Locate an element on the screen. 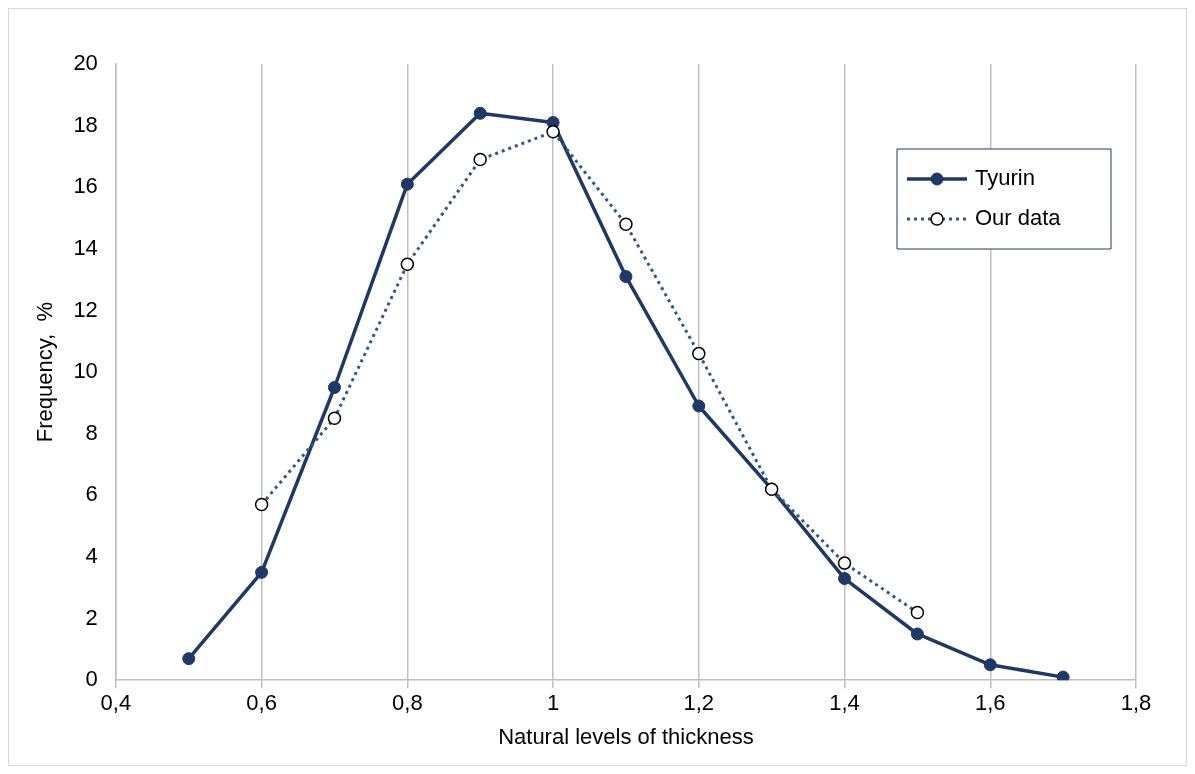 This screenshot has height=774, width=1195. y-tick-label: 4 is located at coordinates (91, 556).